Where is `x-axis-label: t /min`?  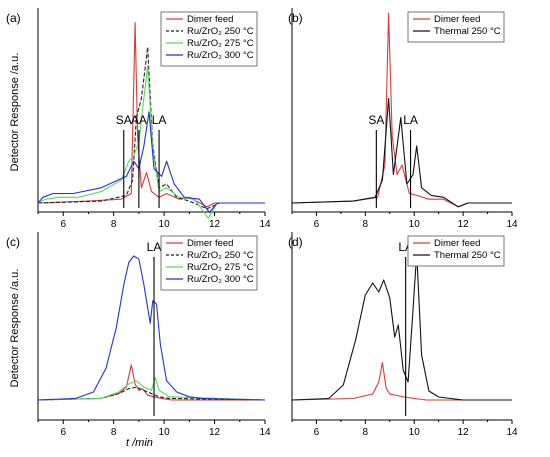 x-axis-label: t /min is located at coordinates (139, 443).